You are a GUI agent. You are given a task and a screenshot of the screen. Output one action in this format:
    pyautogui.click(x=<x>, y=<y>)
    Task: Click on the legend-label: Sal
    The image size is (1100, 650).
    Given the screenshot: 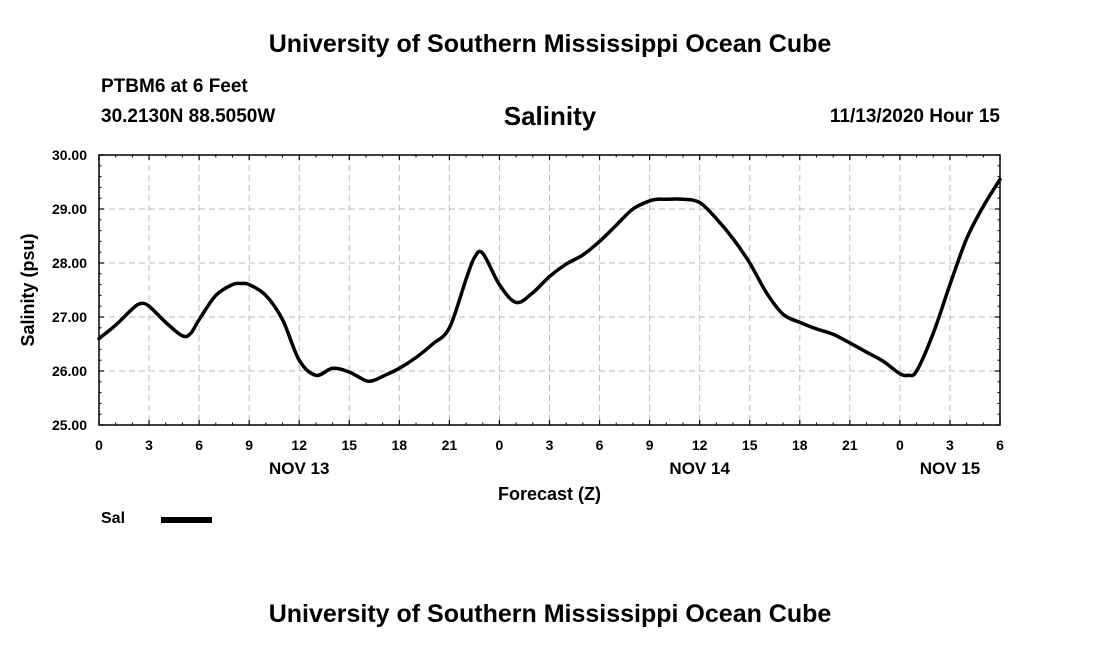 What is the action you would take?
    pyautogui.click(x=113, y=518)
    